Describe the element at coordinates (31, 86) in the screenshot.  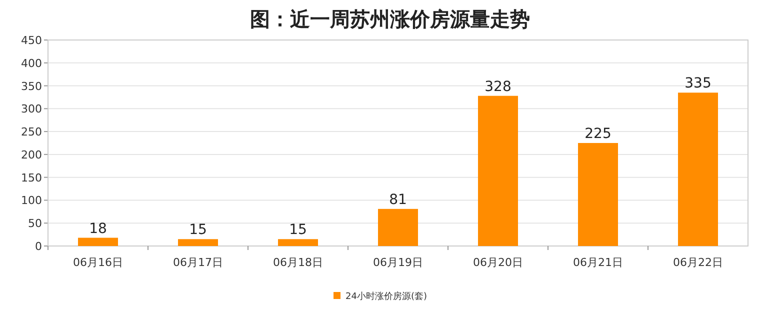
I see `y-tick-label: 350` at that location.